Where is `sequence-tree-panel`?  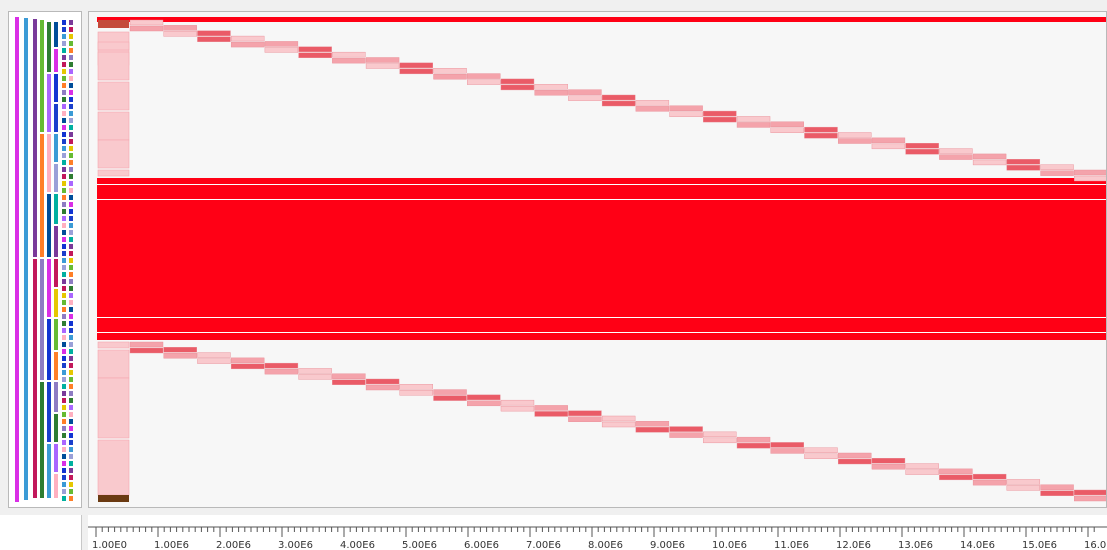 sequence-tree-panel is located at coordinates (45, 259).